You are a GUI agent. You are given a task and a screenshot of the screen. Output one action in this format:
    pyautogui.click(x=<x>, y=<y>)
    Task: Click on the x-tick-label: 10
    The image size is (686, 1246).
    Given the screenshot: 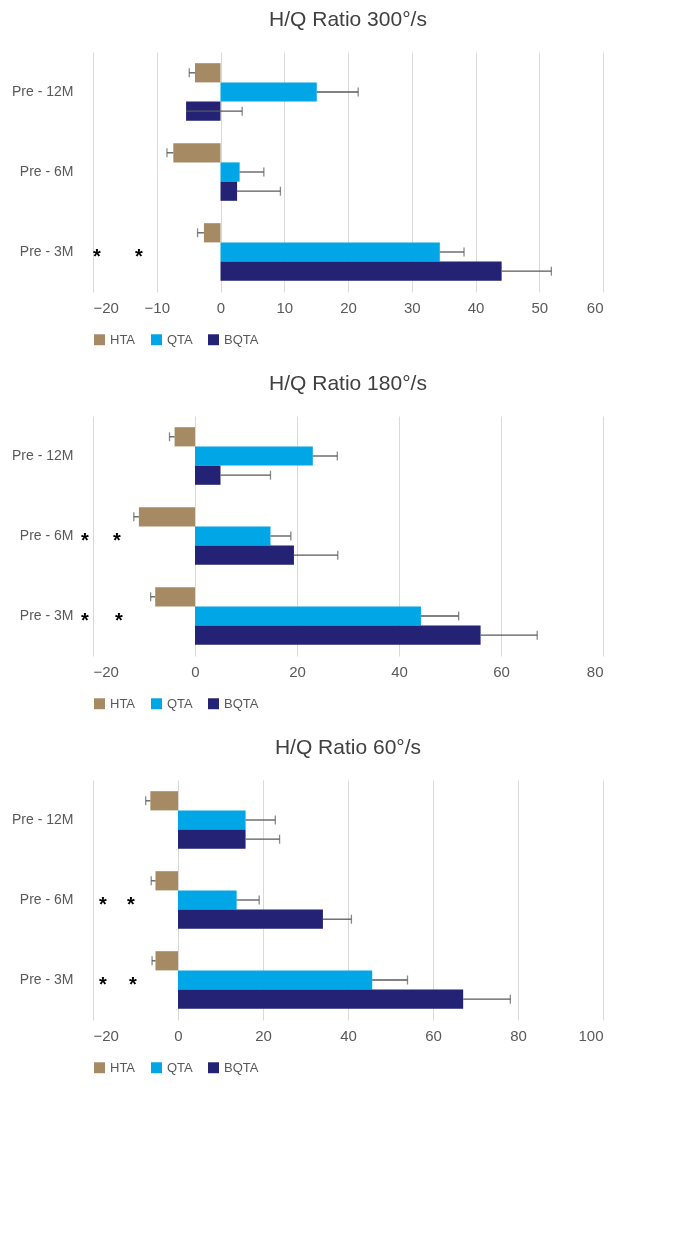 What is the action you would take?
    pyautogui.click(x=285, y=307)
    